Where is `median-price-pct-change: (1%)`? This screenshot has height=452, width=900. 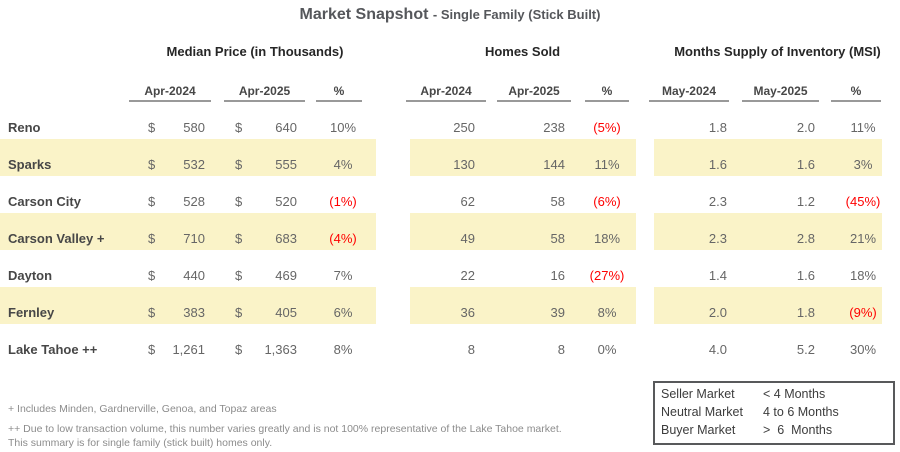 median-price-pct-change: (1%) is located at coordinates (343, 201).